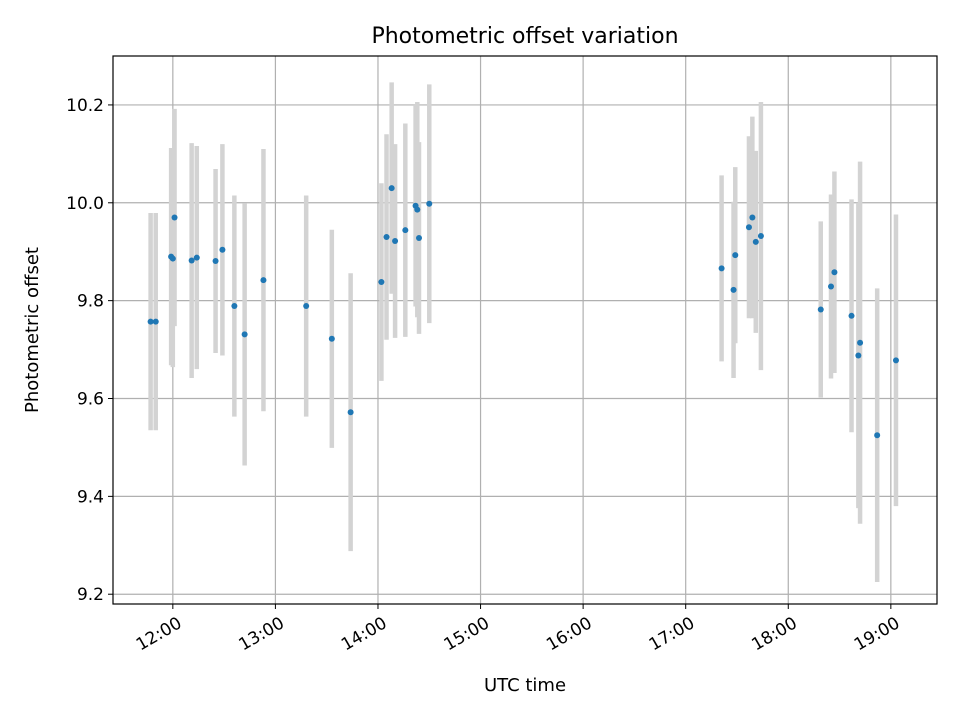 Image resolution: width=960 pixels, height=720 pixels. Describe the element at coordinates (32, 330) in the screenshot. I see `y-axis-label: Photometric offset` at that location.